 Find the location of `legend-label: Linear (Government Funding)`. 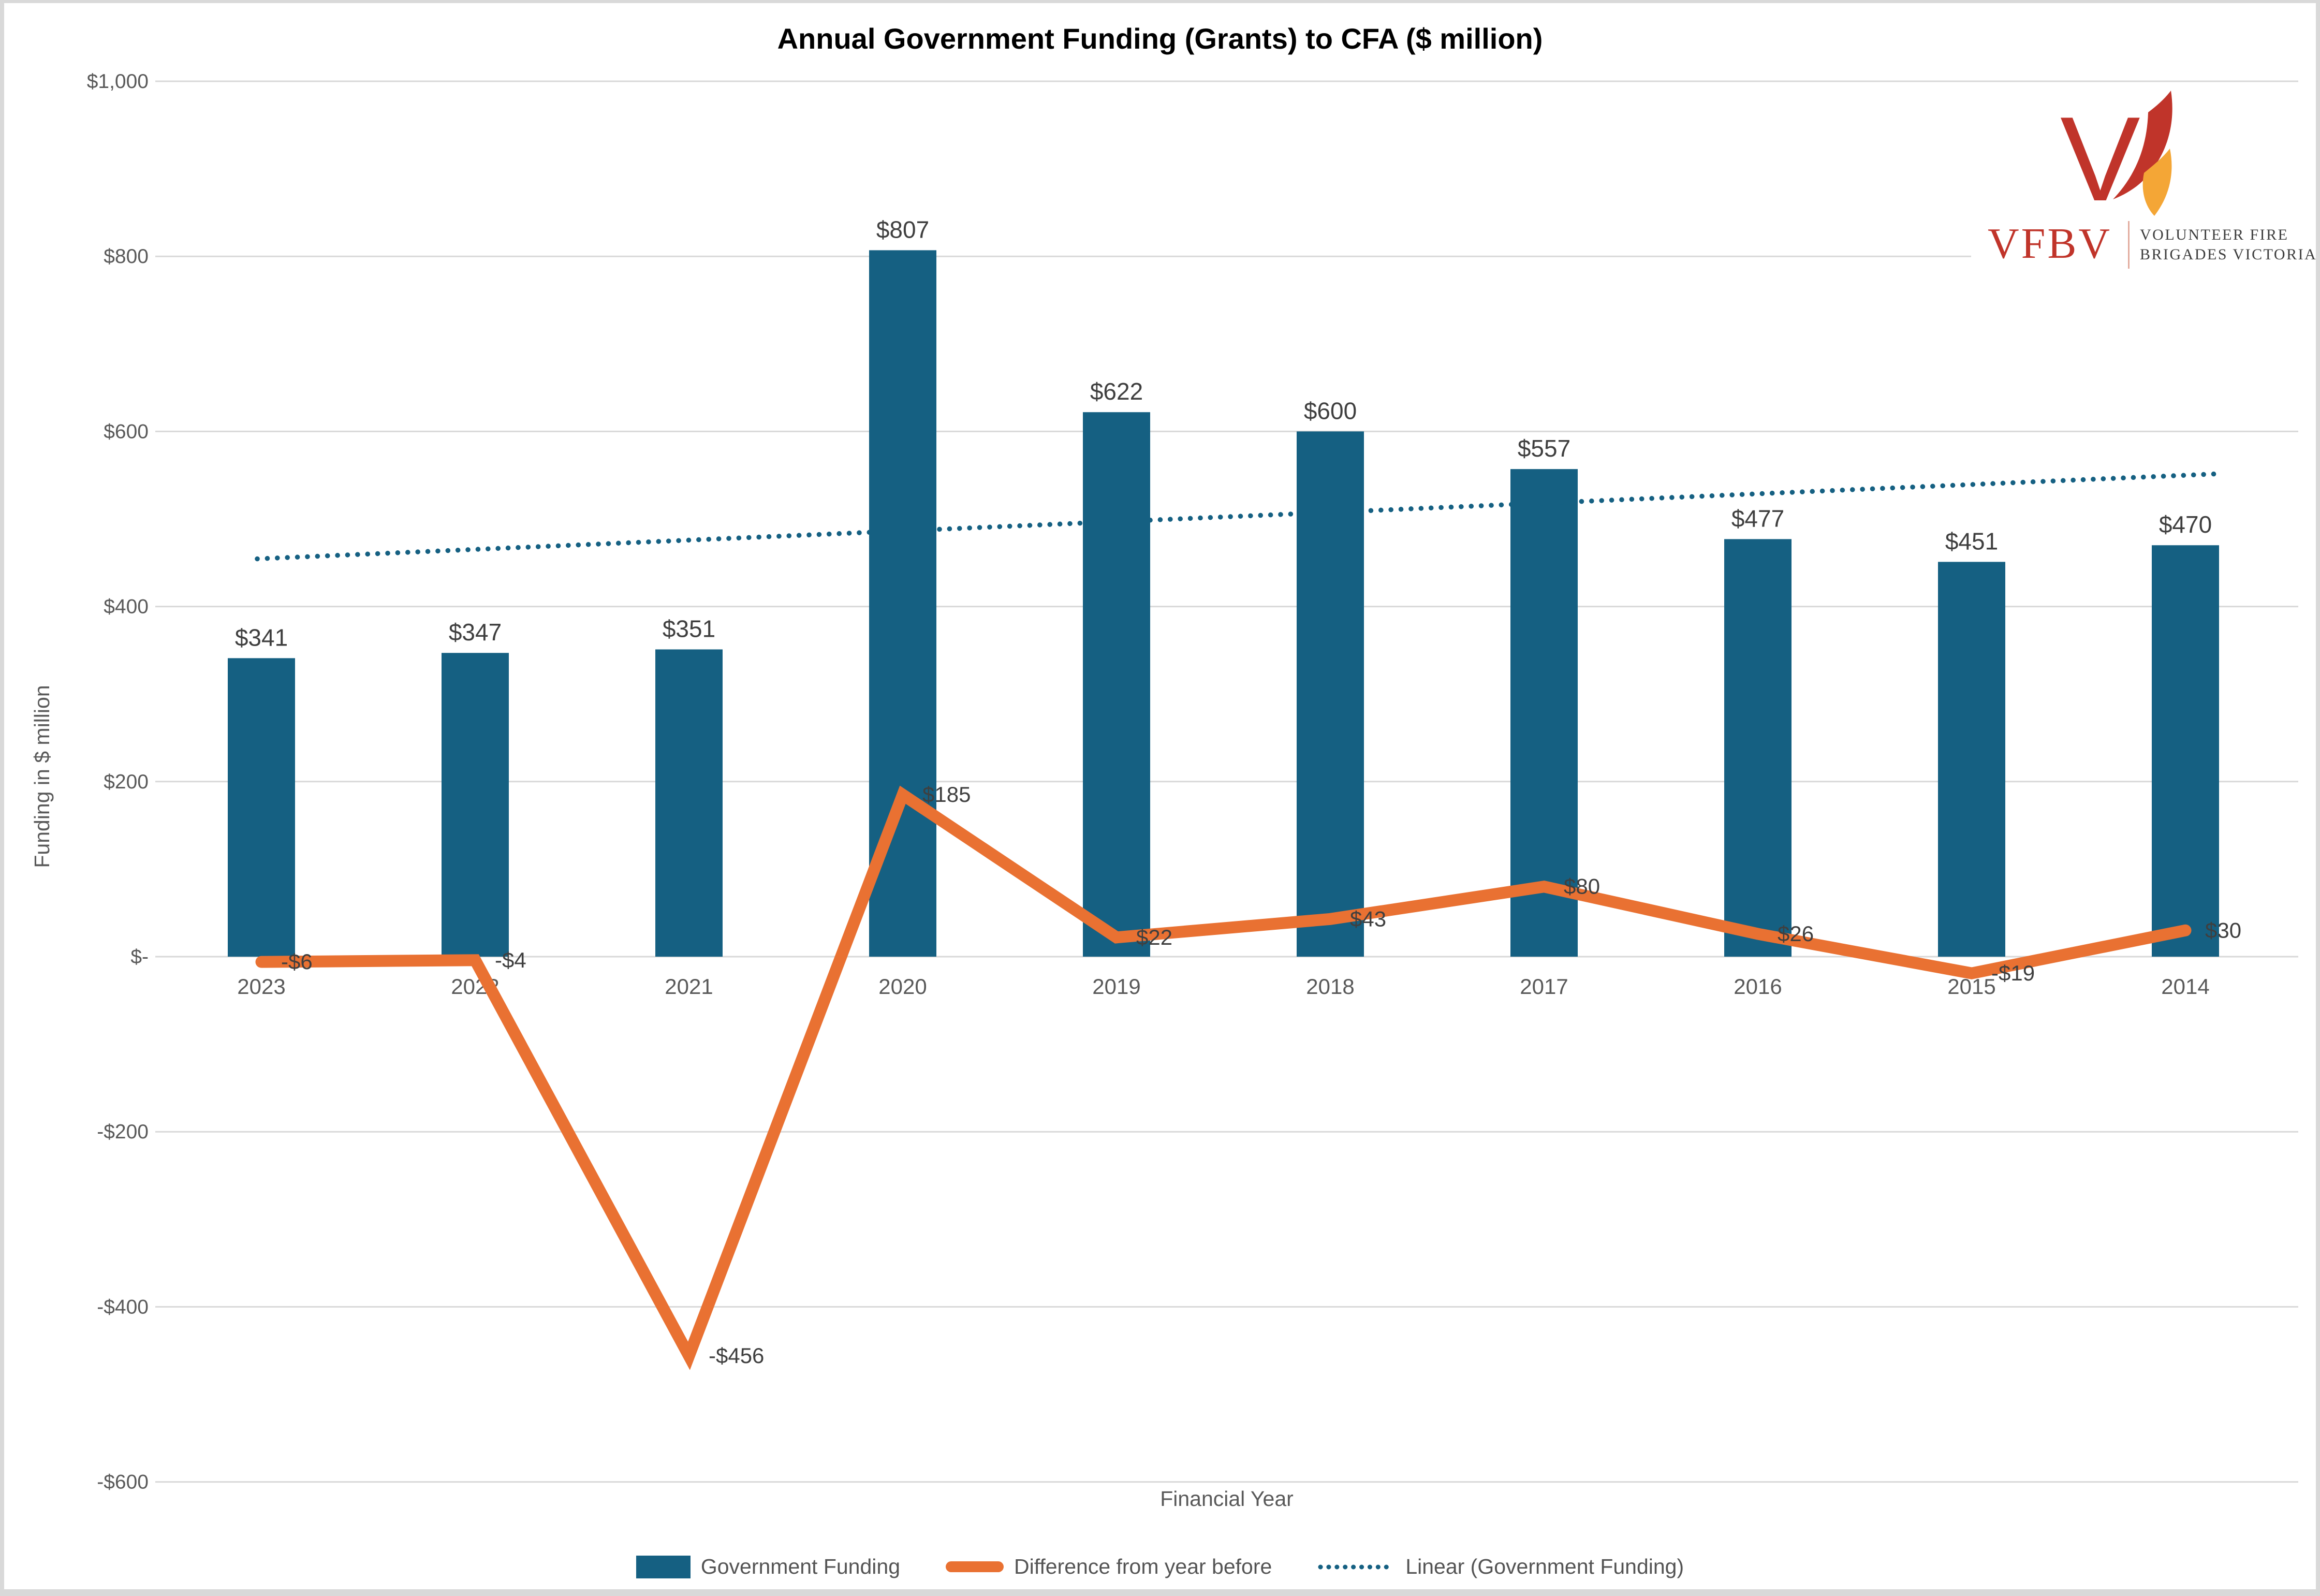

legend-label: Linear (Government Funding) is located at coordinates (1544, 1566).